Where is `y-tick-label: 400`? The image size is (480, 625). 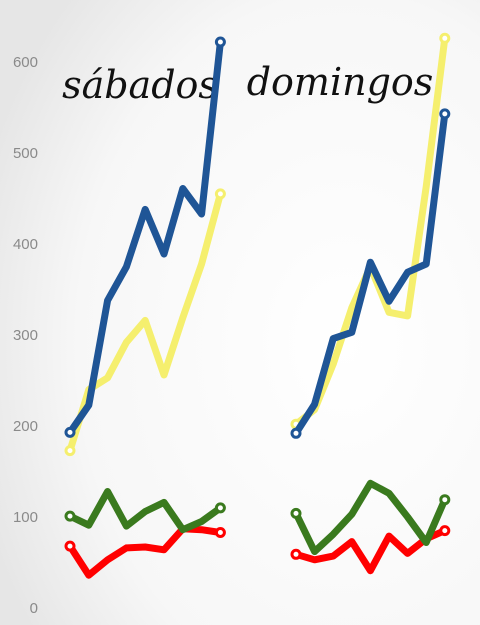 y-tick-label: 400 is located at coordinates (25, 244).